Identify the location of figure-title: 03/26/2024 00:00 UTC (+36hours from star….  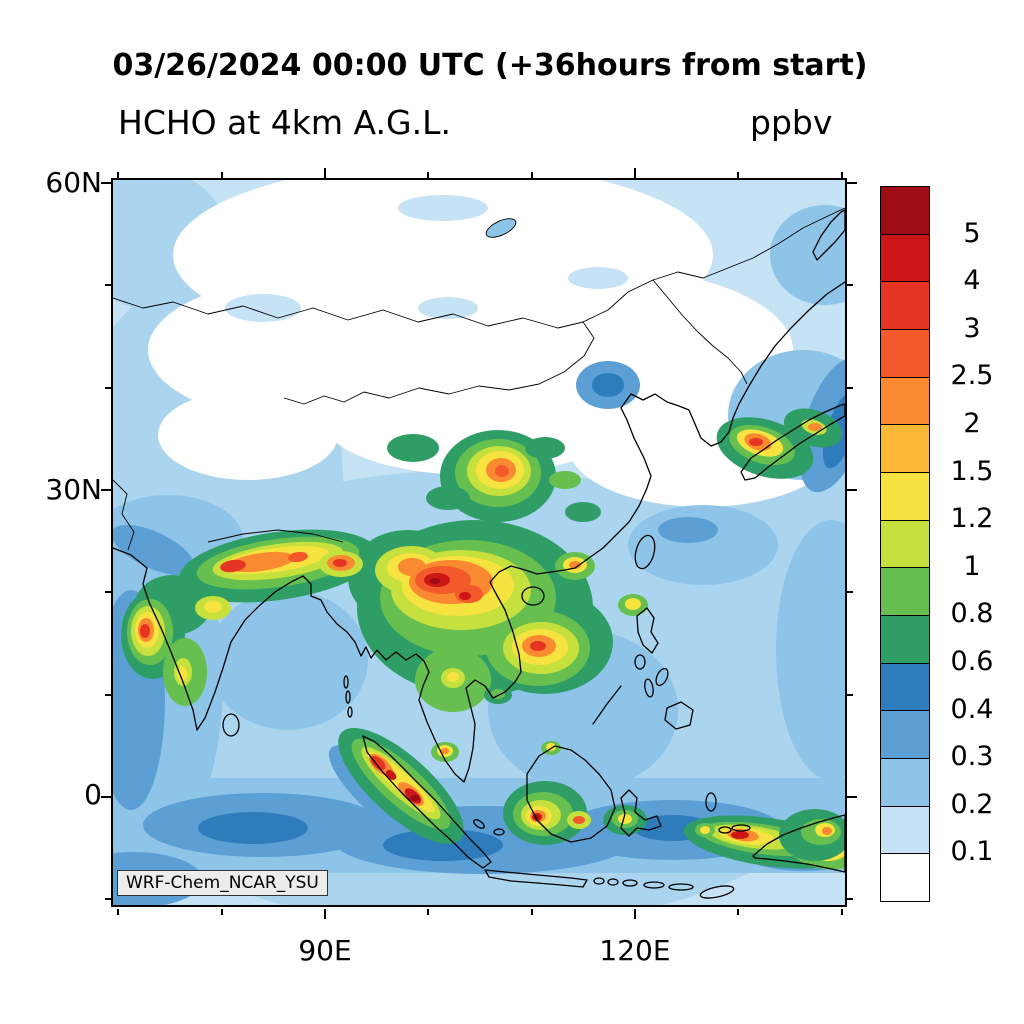
(490, 65).